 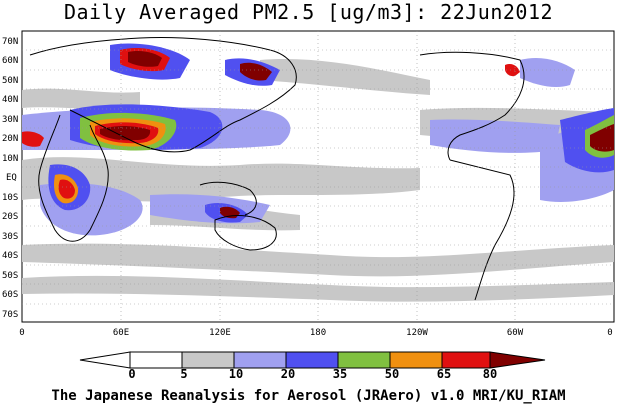 I want to click on lat-label-30s: 30S, so click(x=10, y=237).